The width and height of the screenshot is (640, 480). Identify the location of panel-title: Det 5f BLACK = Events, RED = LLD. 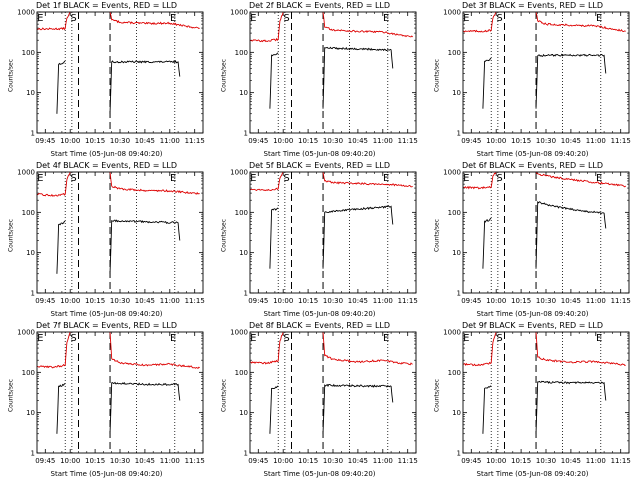
(319, 165).